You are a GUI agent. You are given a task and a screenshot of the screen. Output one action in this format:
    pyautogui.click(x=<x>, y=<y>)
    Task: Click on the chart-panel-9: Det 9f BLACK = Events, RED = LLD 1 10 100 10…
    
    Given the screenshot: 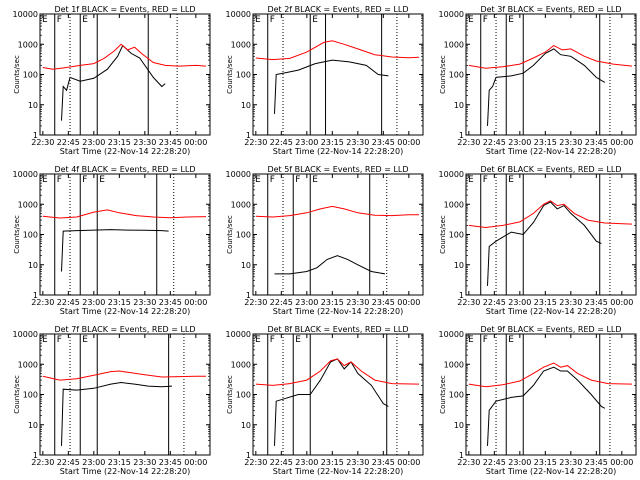 What is the action you would take?
    pyautogui.click(x=538, y=400)
    